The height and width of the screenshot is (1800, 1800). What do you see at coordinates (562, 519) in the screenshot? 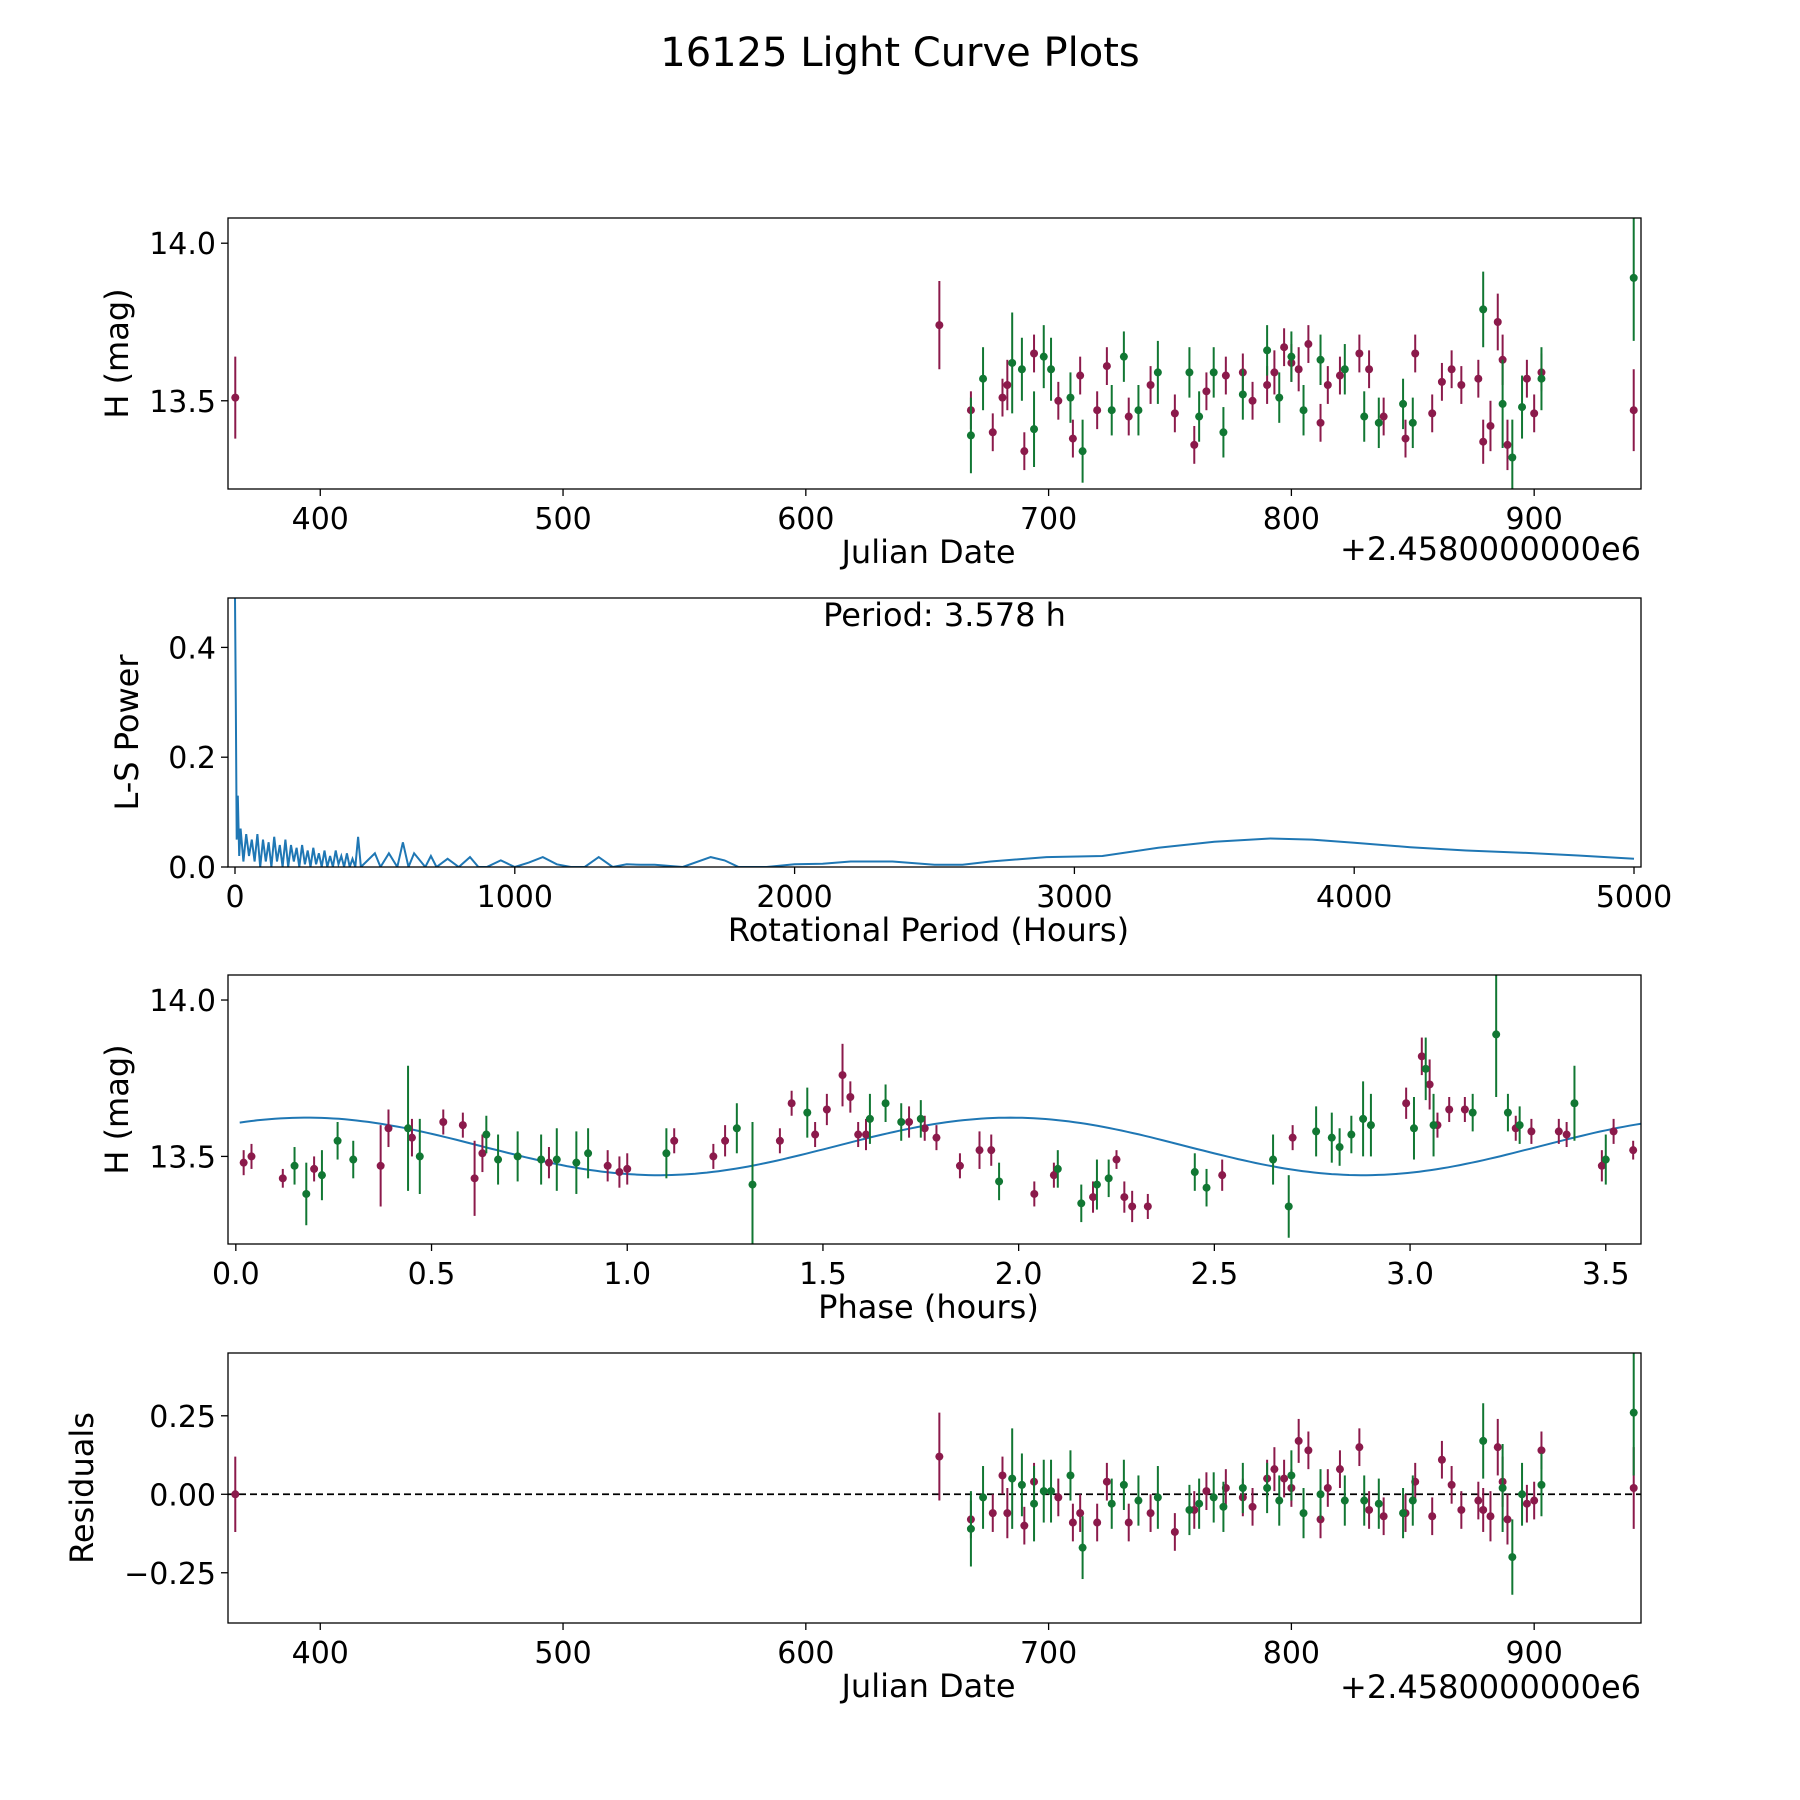
I see `lightcurve-xtick-label: 500` at bounding box center [562, 519].